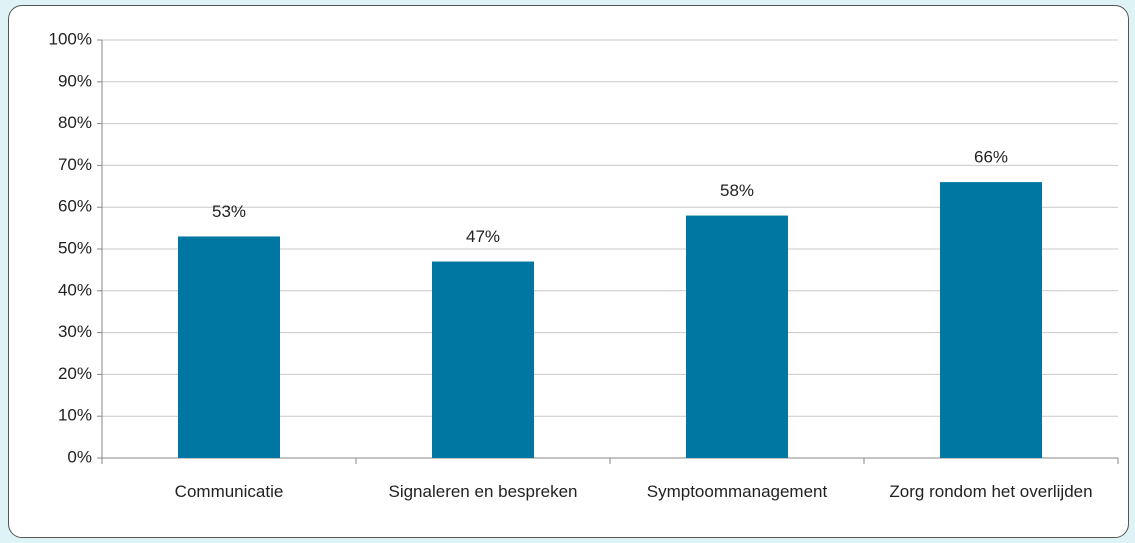 This screenshot has width=1135, height=543. Describe the element at coordinates (75, 206) in the screenshot. I see `y-tick-label: 60%` at that location.